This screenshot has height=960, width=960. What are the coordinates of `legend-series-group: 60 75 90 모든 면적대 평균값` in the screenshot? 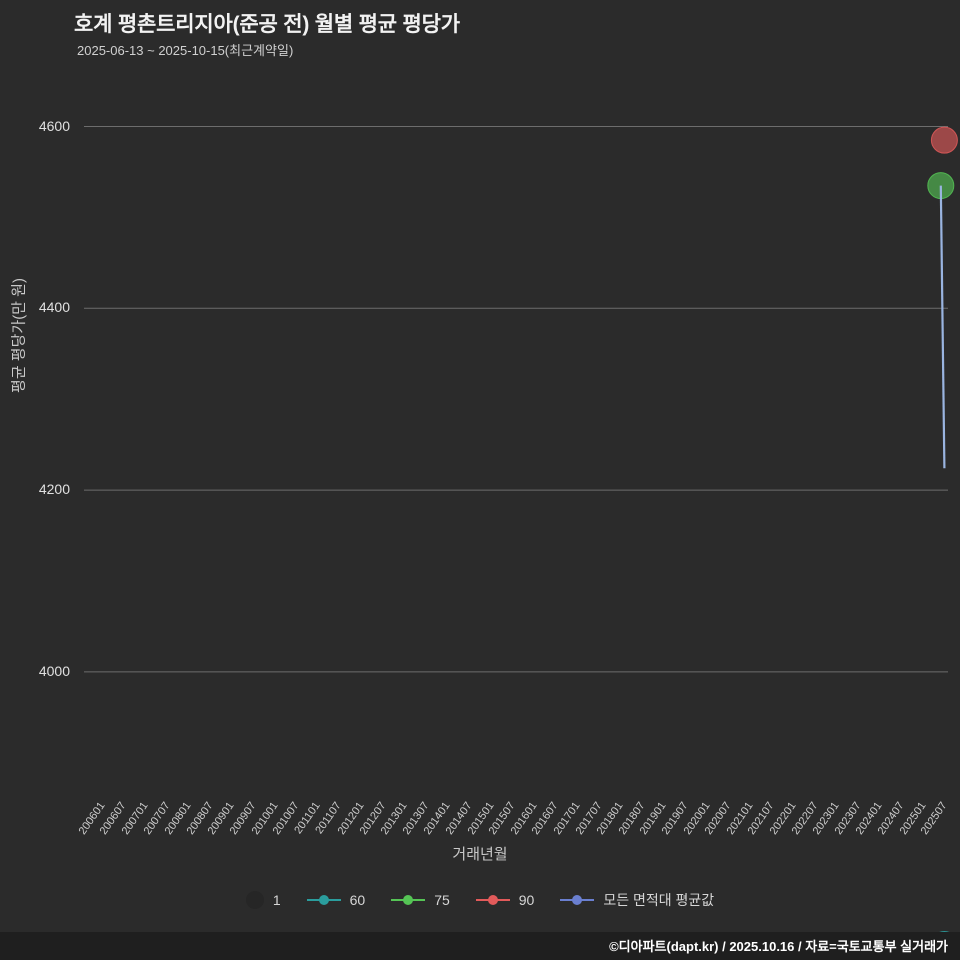 It's located at (510, 900).